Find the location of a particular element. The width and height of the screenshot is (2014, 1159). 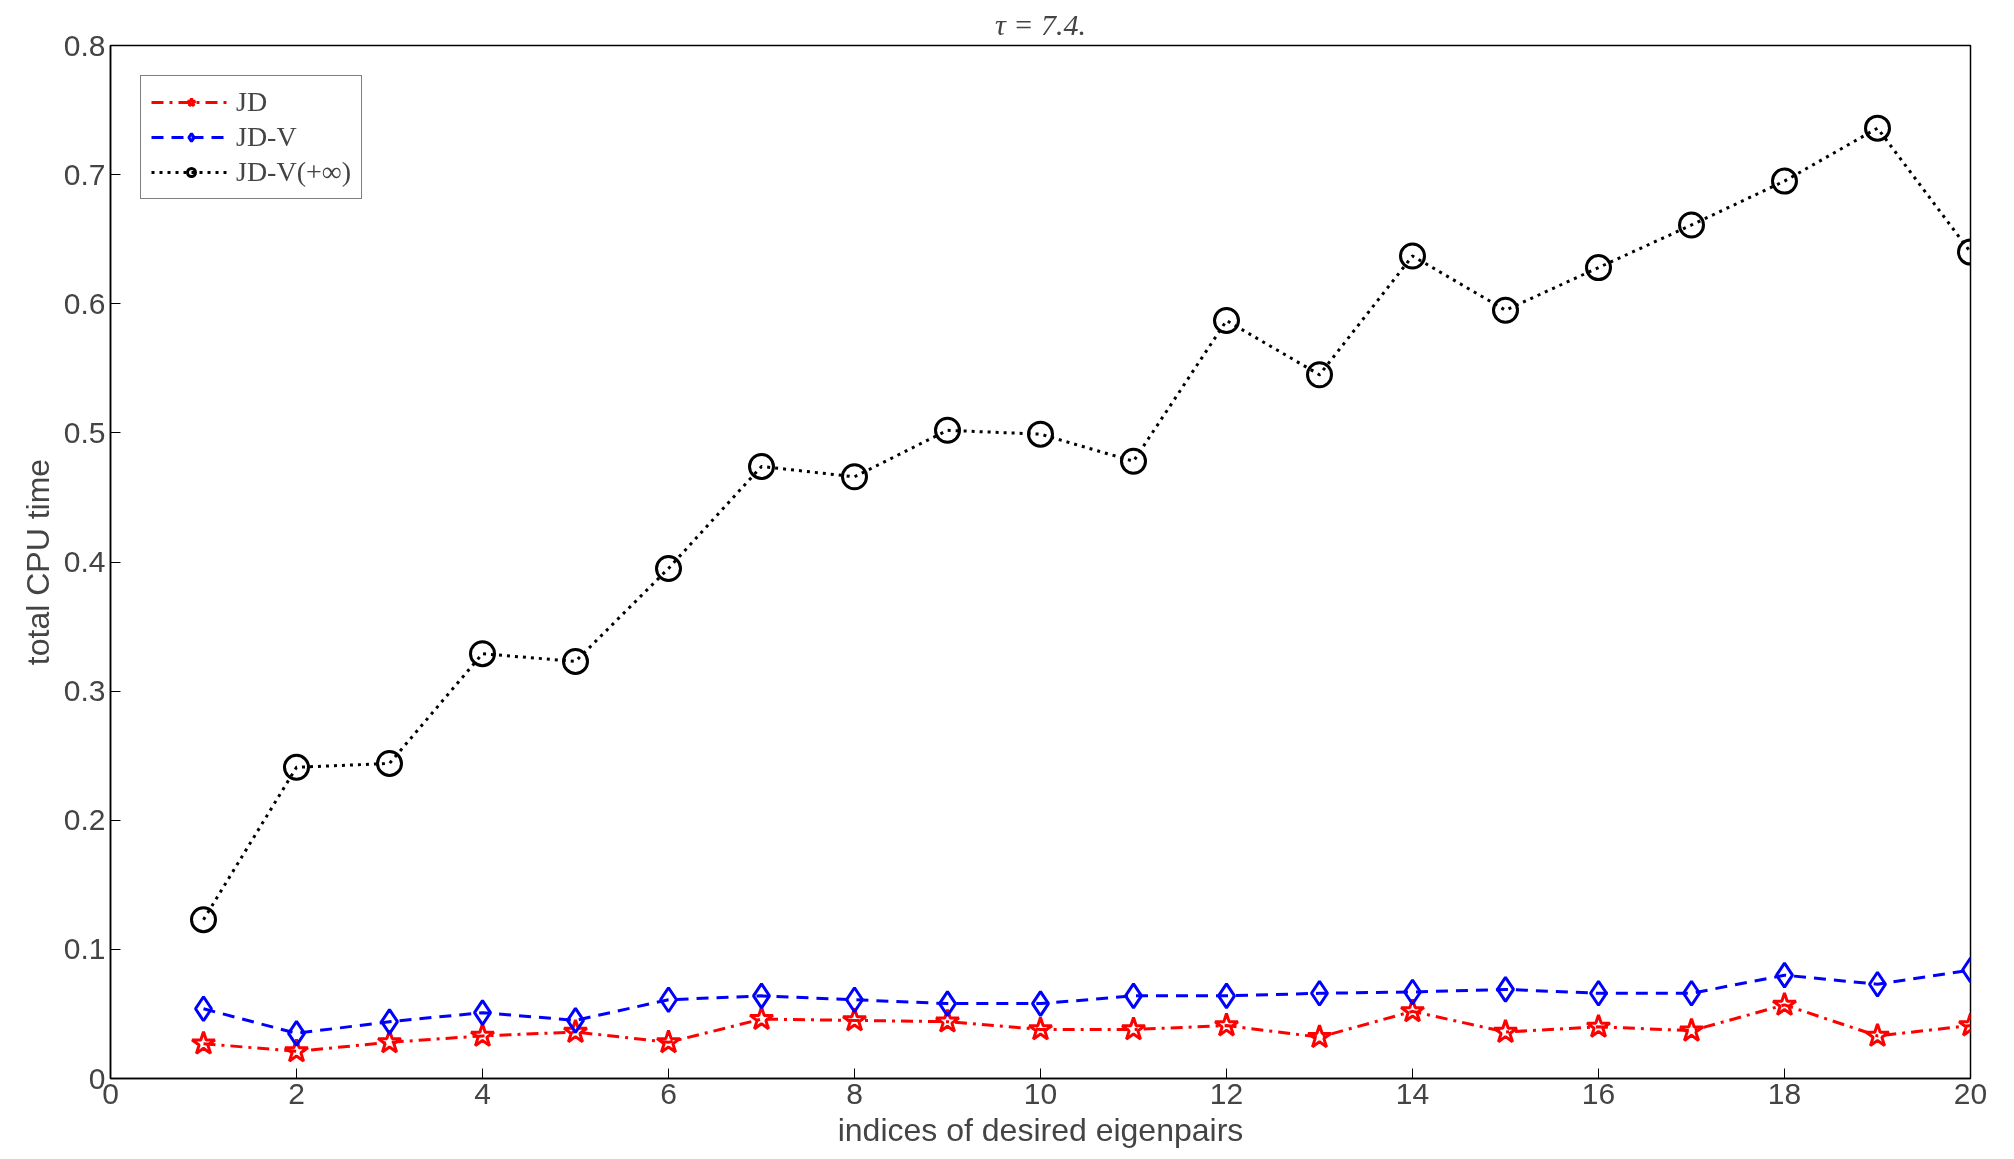

y-tick-label: 0.6 is located at coordinates (84, 303).